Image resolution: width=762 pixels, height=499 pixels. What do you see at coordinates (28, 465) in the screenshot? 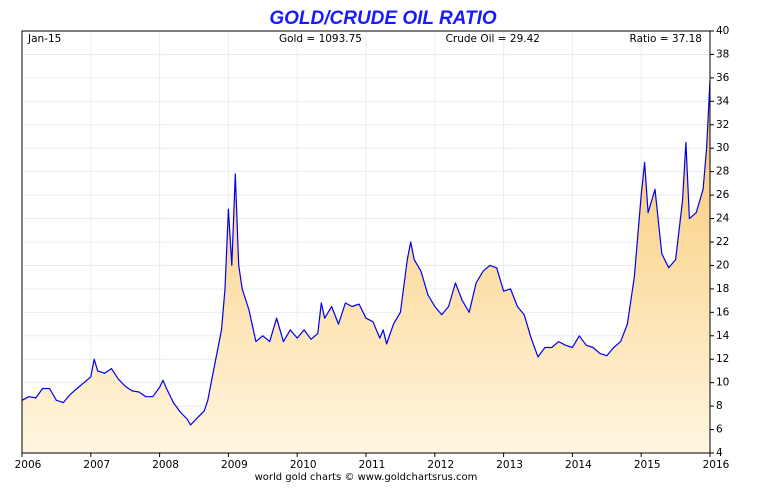
I see `x-tick-label: 2006` at bounding box center [28, 465].